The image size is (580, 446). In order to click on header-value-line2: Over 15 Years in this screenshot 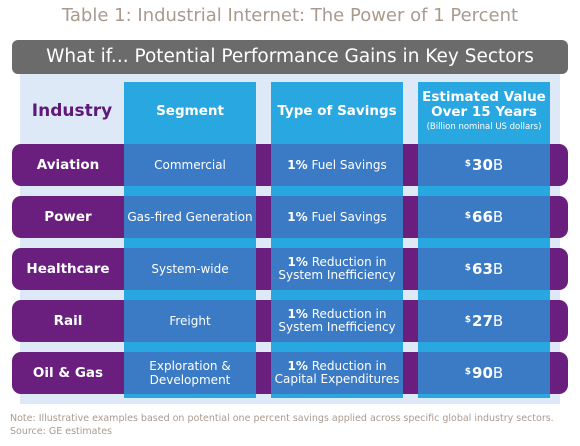, I will do `click(484, 111)`.